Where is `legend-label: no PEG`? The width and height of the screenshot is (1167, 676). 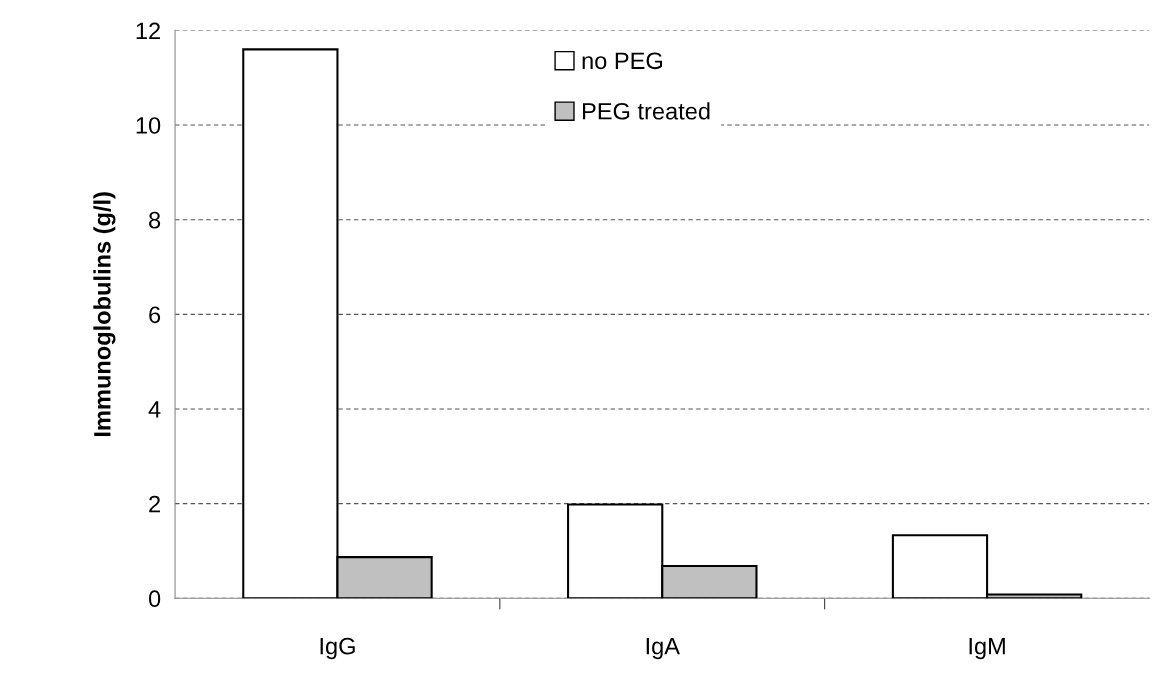 legend-label: no PEG is located at coordinates (622, 61).